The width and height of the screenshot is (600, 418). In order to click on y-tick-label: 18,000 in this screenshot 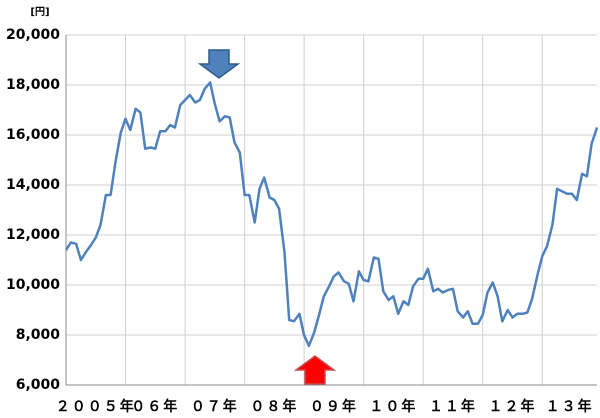, I will do `click(33, 85)`.